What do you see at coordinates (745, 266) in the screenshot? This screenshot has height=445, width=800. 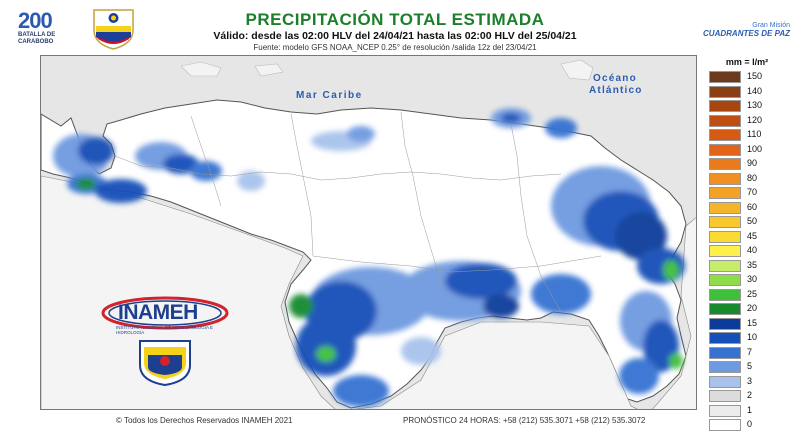 I see `legend-item: 35` at bounding box center [745, 266].